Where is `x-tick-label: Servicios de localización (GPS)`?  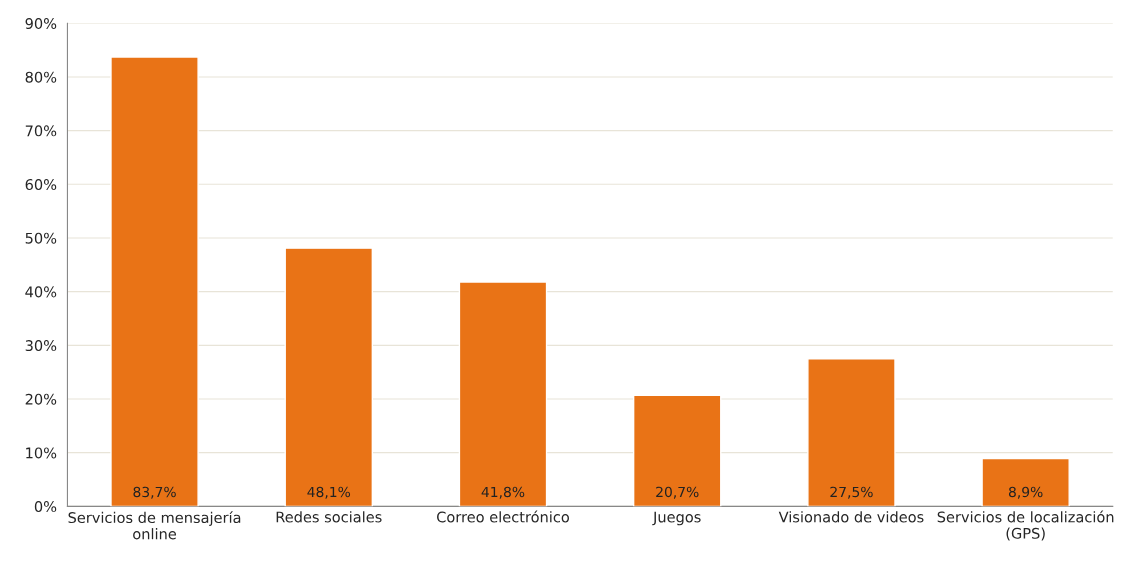 x-tick-label: Servicios de localización (GPS) is located at coordinates (1025, 525).